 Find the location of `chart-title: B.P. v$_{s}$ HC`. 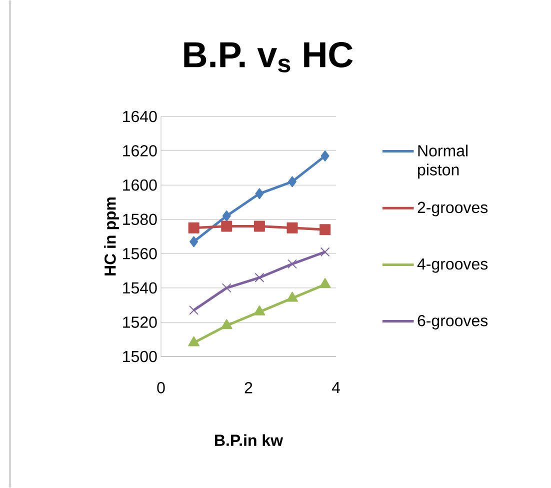

chart-title: B.P. v$_{s}$ HC is located at coordinates (268, 57).